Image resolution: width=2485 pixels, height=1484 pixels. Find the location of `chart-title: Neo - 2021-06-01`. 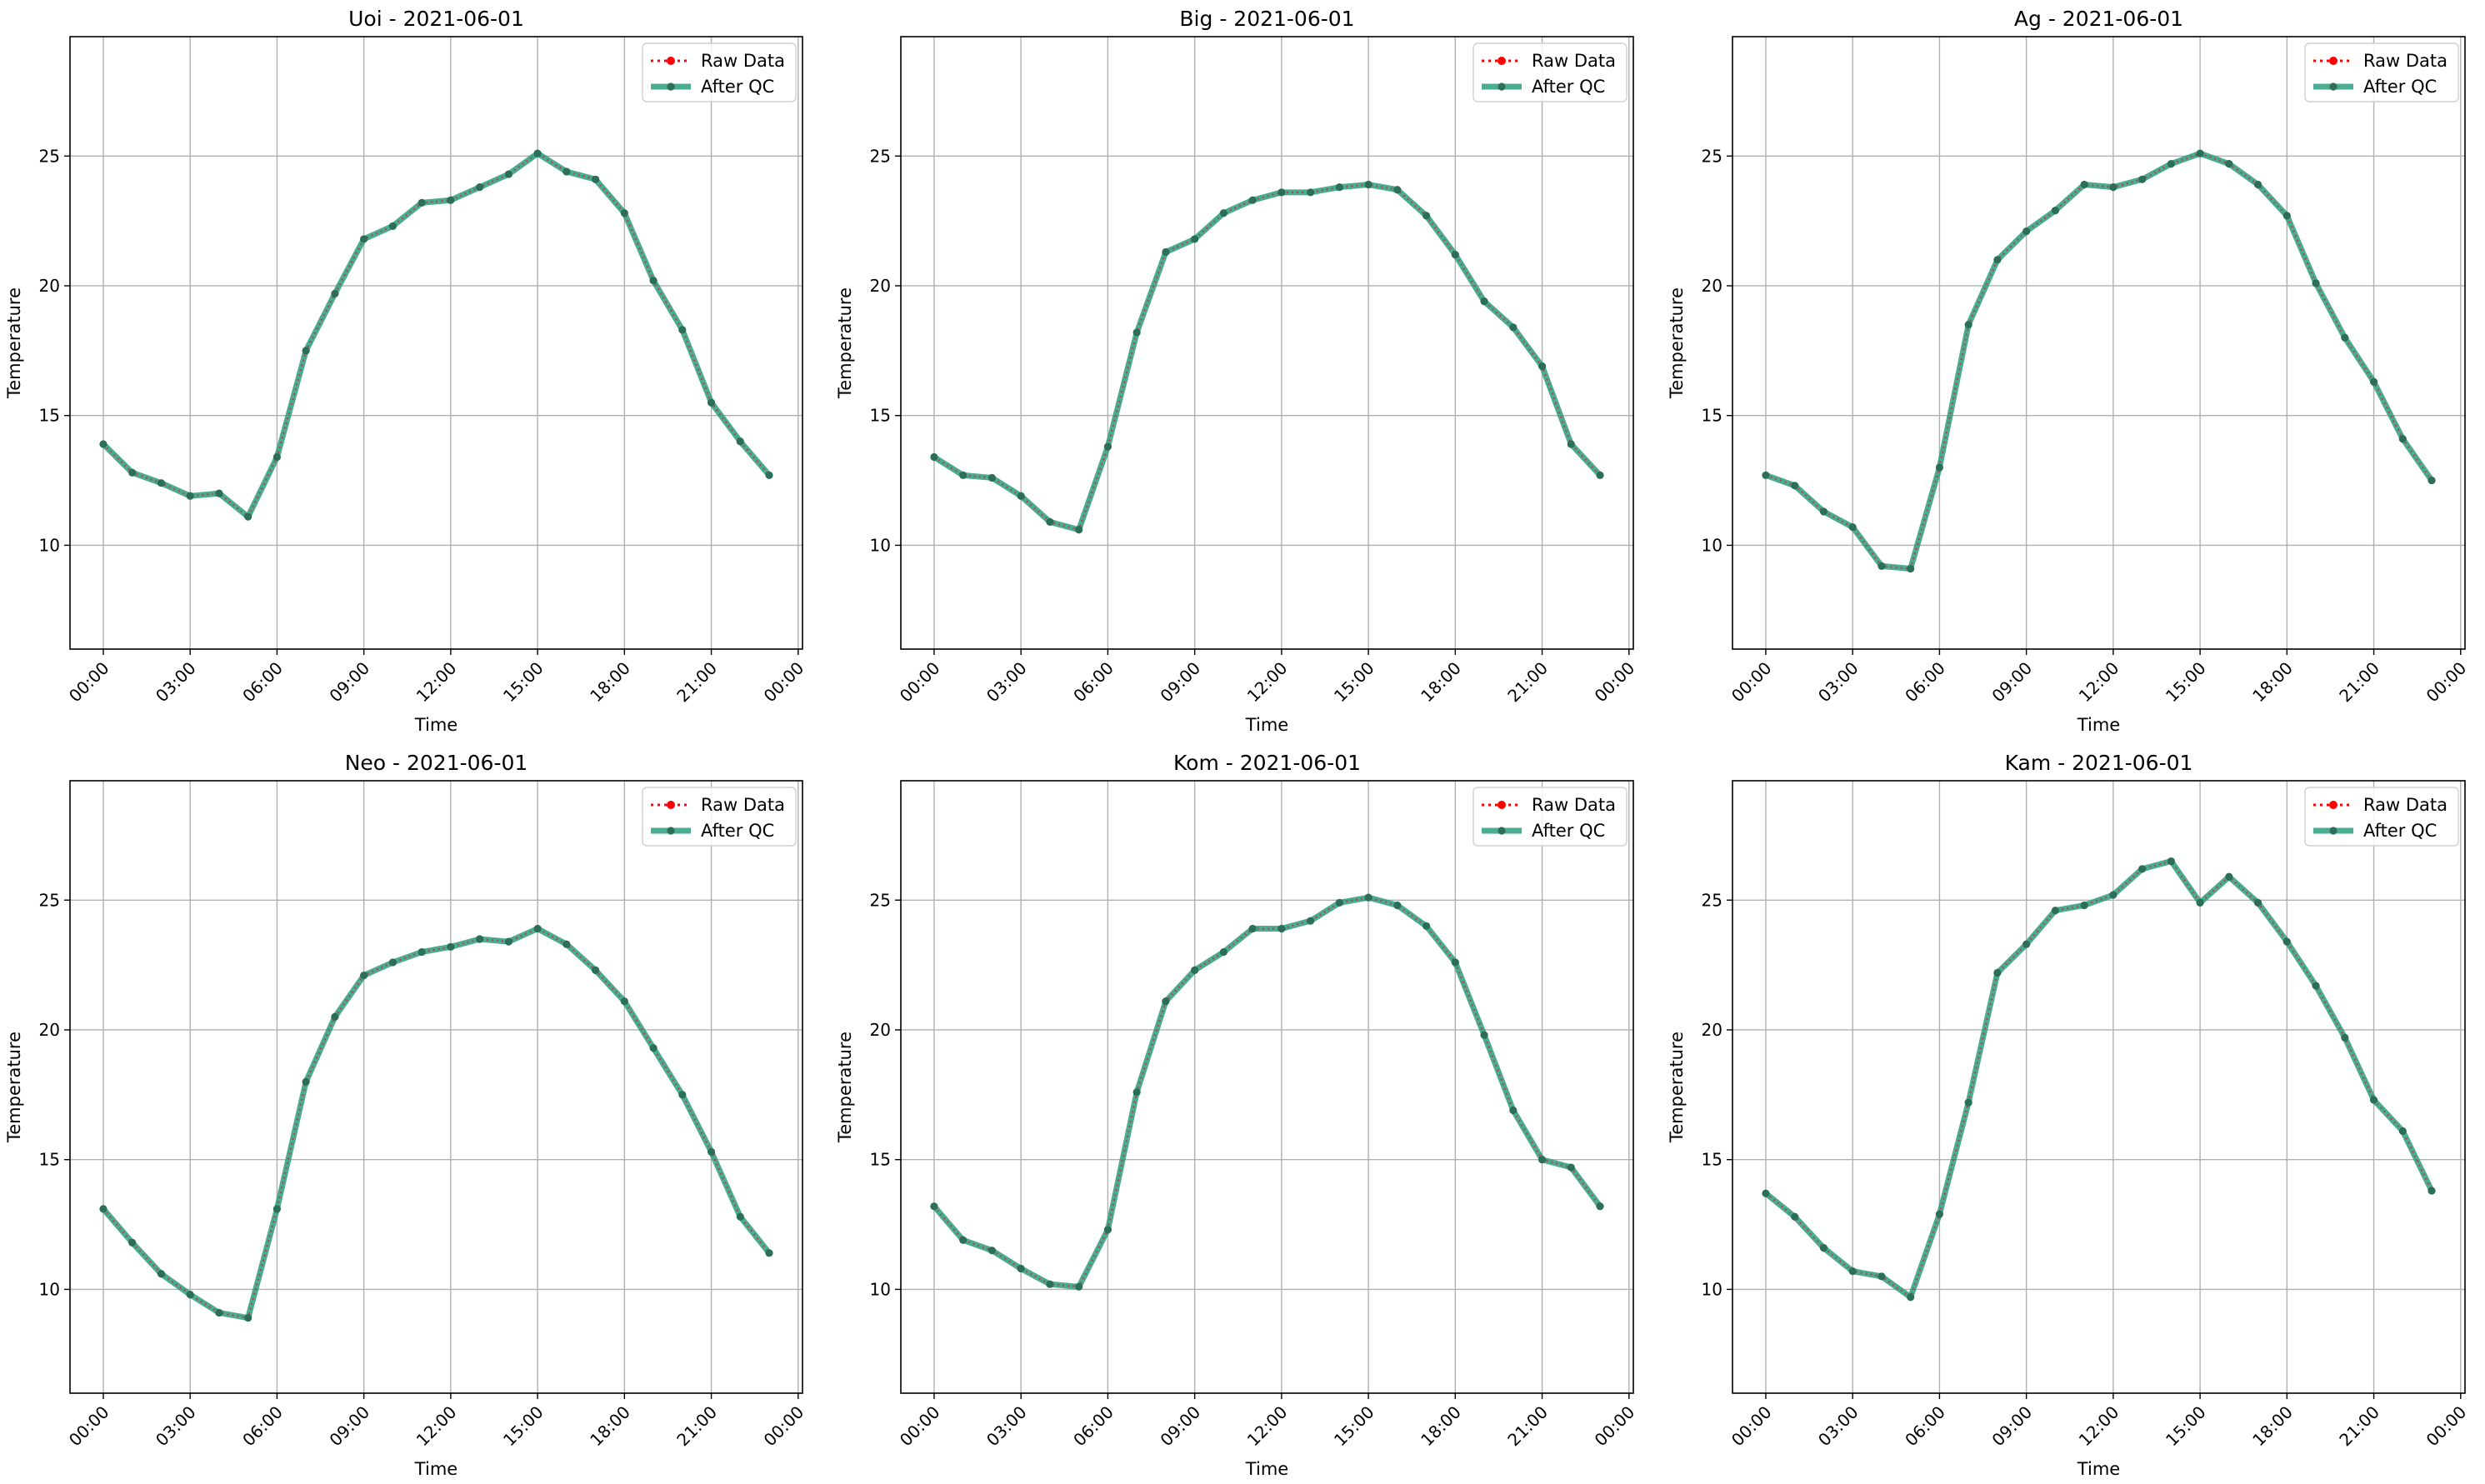

chart-title: Neo - 2021-06-01 is located at coordinates (436, 763).